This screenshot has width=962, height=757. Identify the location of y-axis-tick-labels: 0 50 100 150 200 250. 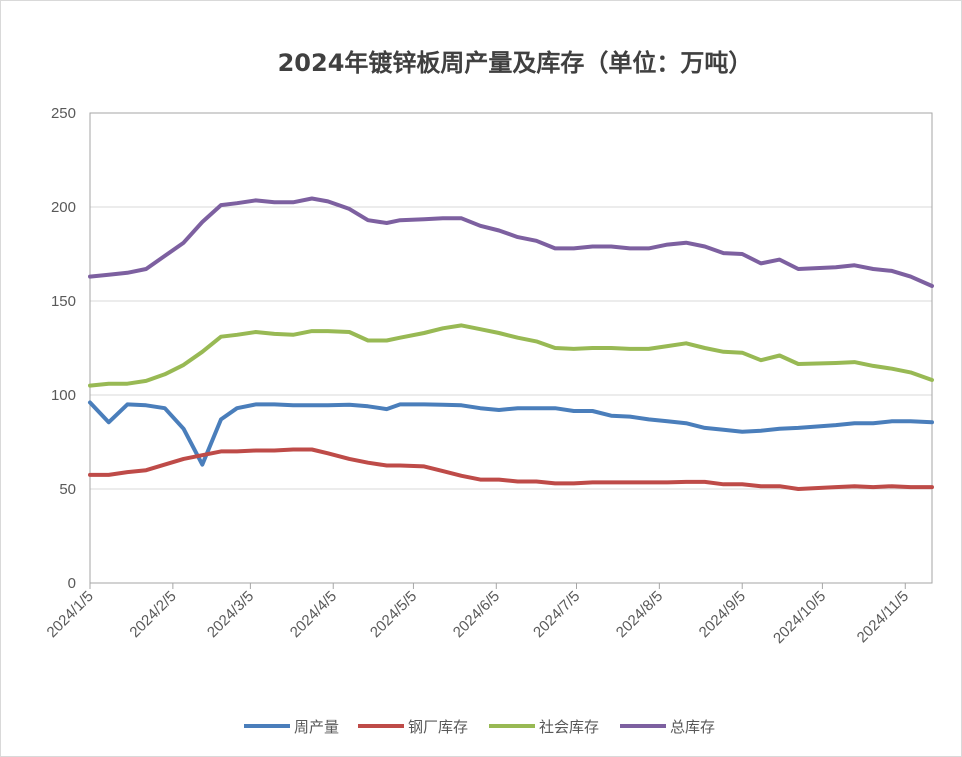
(63, 348).